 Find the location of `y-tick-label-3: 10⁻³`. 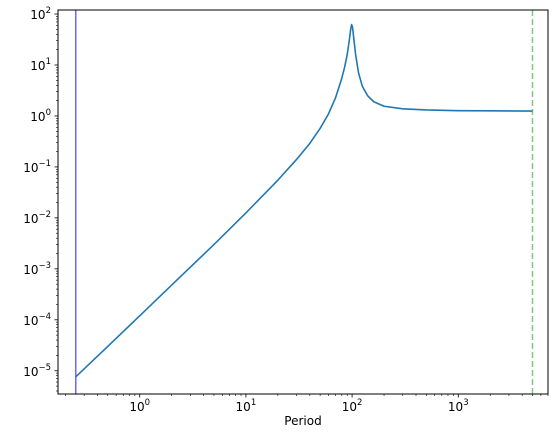

y-tick-label-3: 10⁻³ is located at coordinates (37, 269).